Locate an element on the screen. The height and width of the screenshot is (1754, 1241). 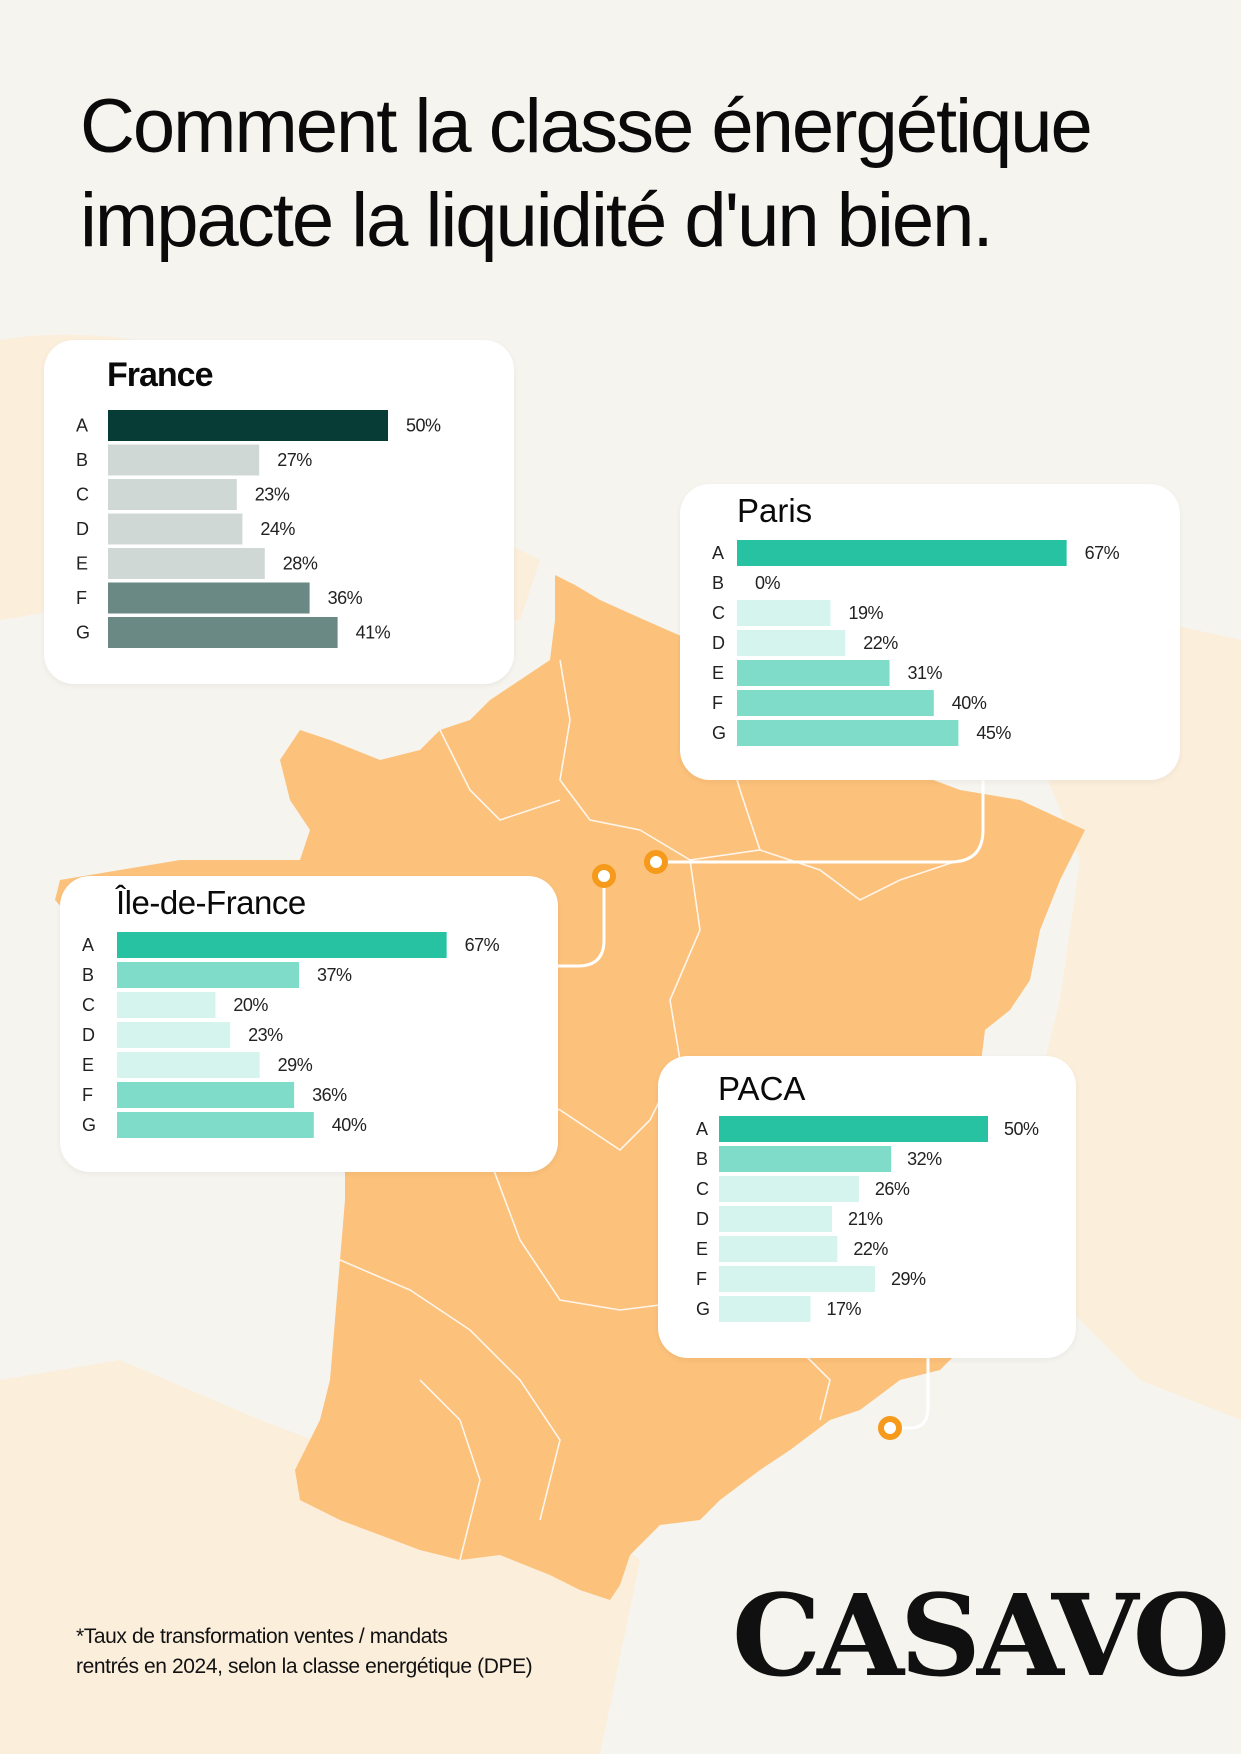
card-paris: Paris A 67% B 0% C 19% D 22% E 31% F 40% G 45% is located at coordinates (930, 632).